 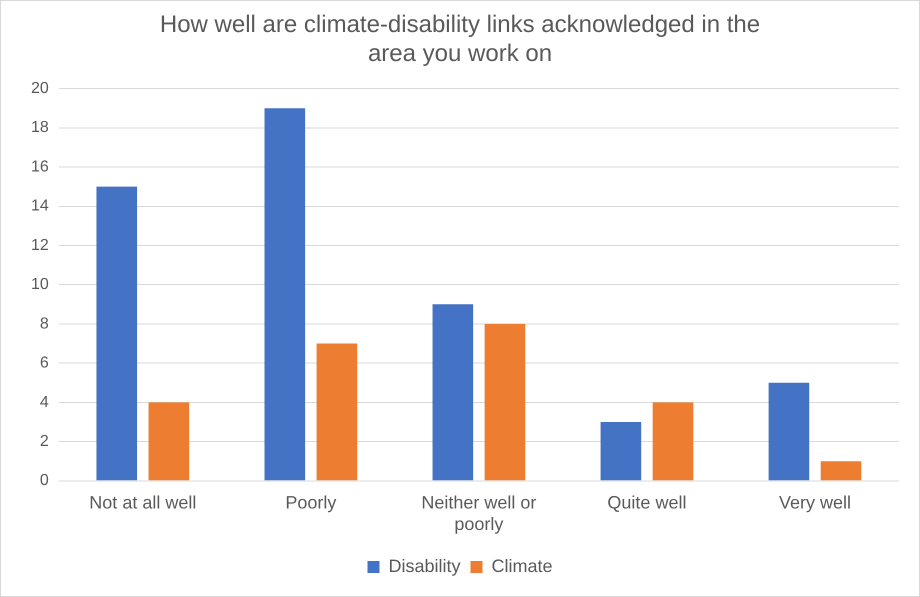 I want to click on y-tick-label: 18, so click(x=40, y=127).